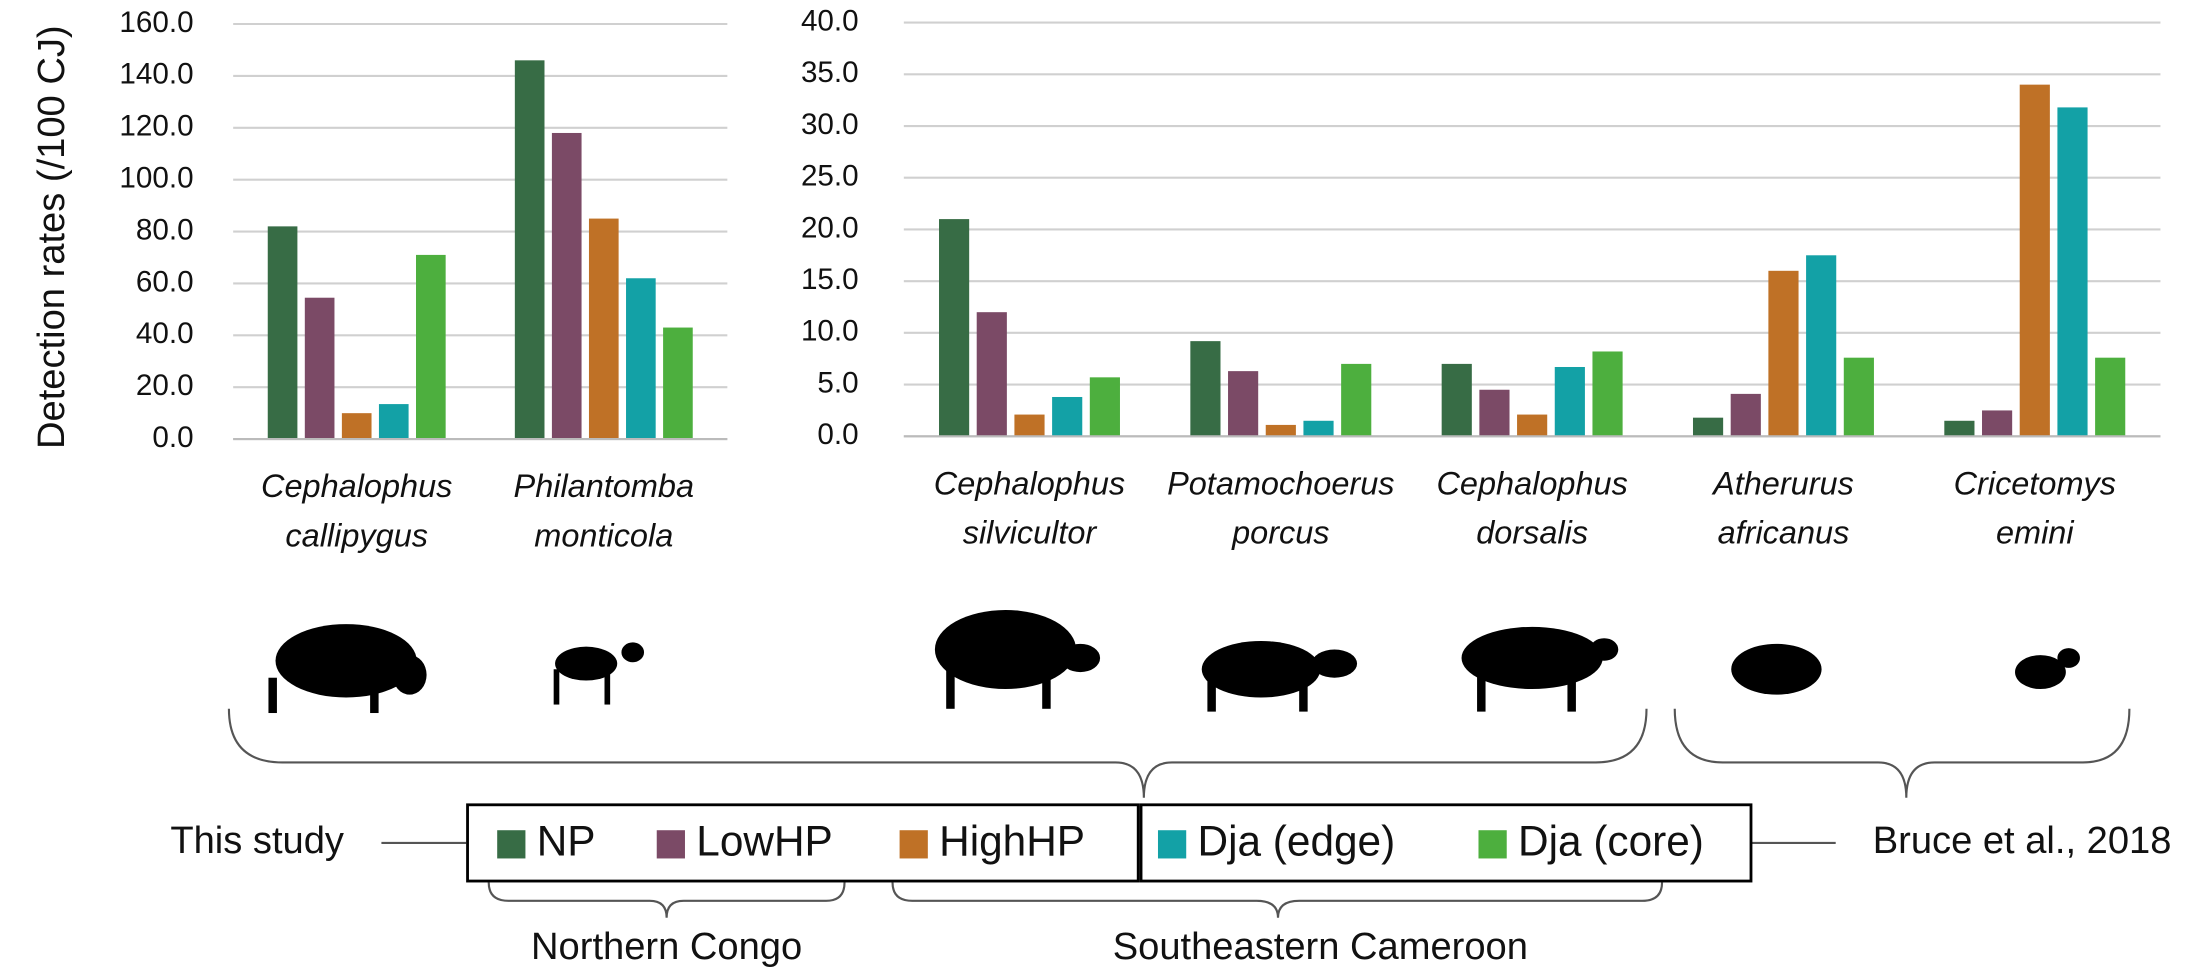 This screenshot has height=970, width=2203. I want to click on x-tick-label: silvicultor, so click(1030, 533).